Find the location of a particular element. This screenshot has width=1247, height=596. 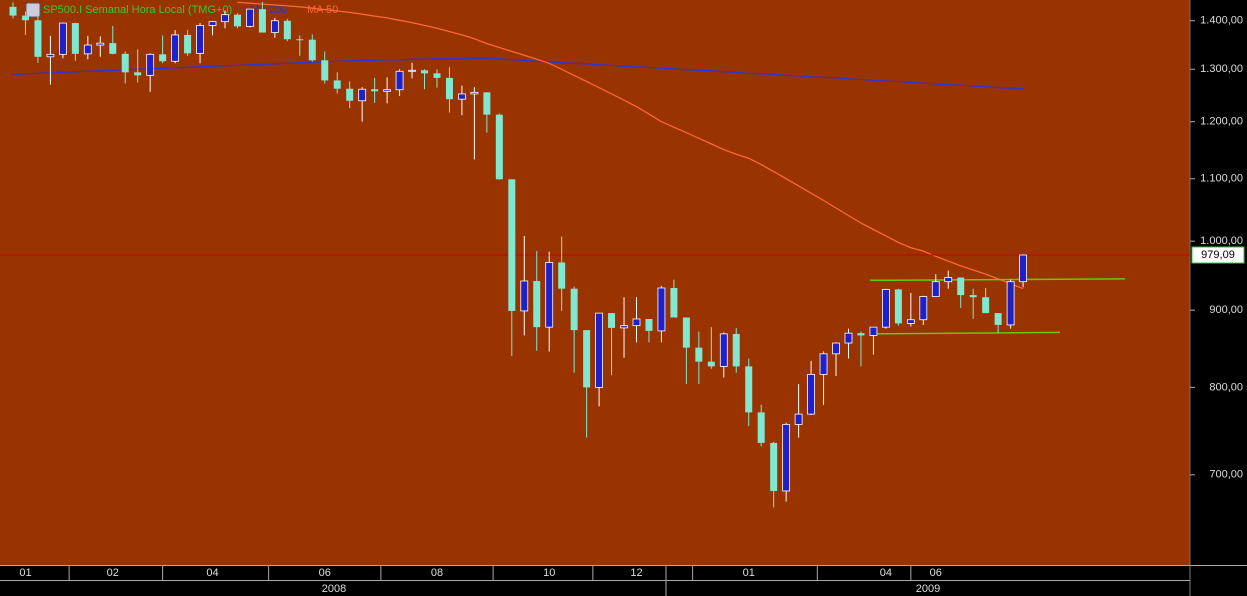

y-tick-label: 1.400,00 is located at coordinates (1221, 21).